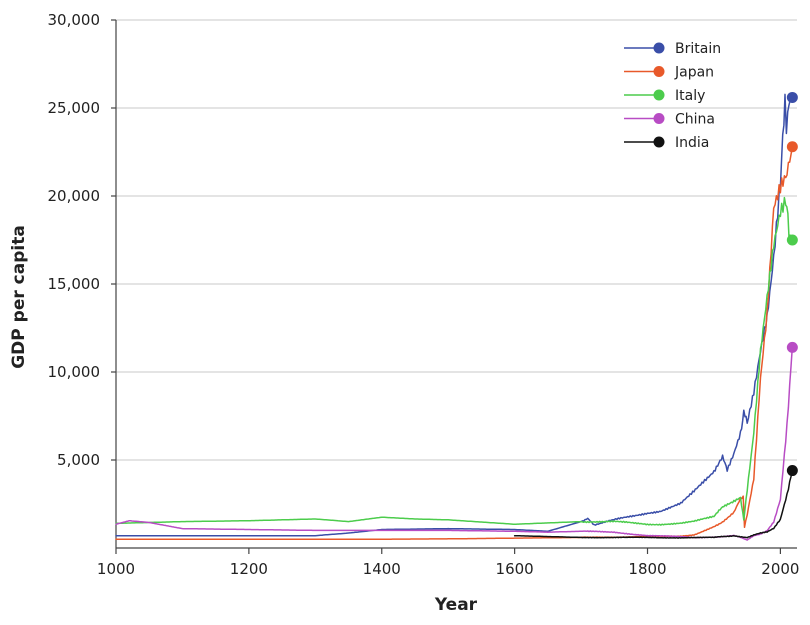  What do you see at coordinates (690, 96) in the screenshot?
I see `legend-label: Italy` at bounding box center [690, 96].